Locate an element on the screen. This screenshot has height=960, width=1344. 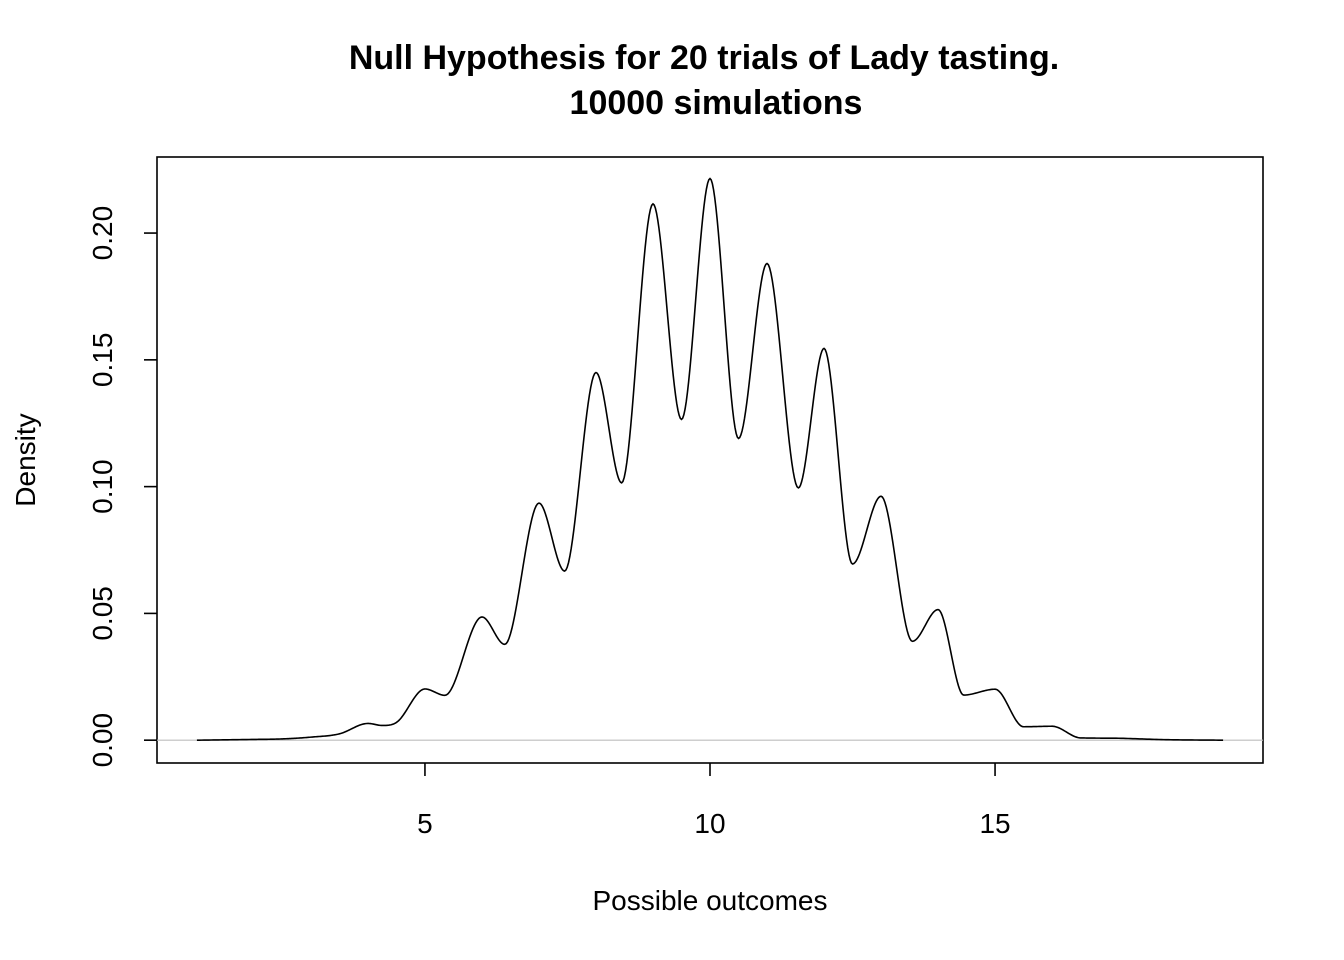
y-axis: 0.00 0.05 0.10 0.15 0.20 is located at coordinates (122, 487).